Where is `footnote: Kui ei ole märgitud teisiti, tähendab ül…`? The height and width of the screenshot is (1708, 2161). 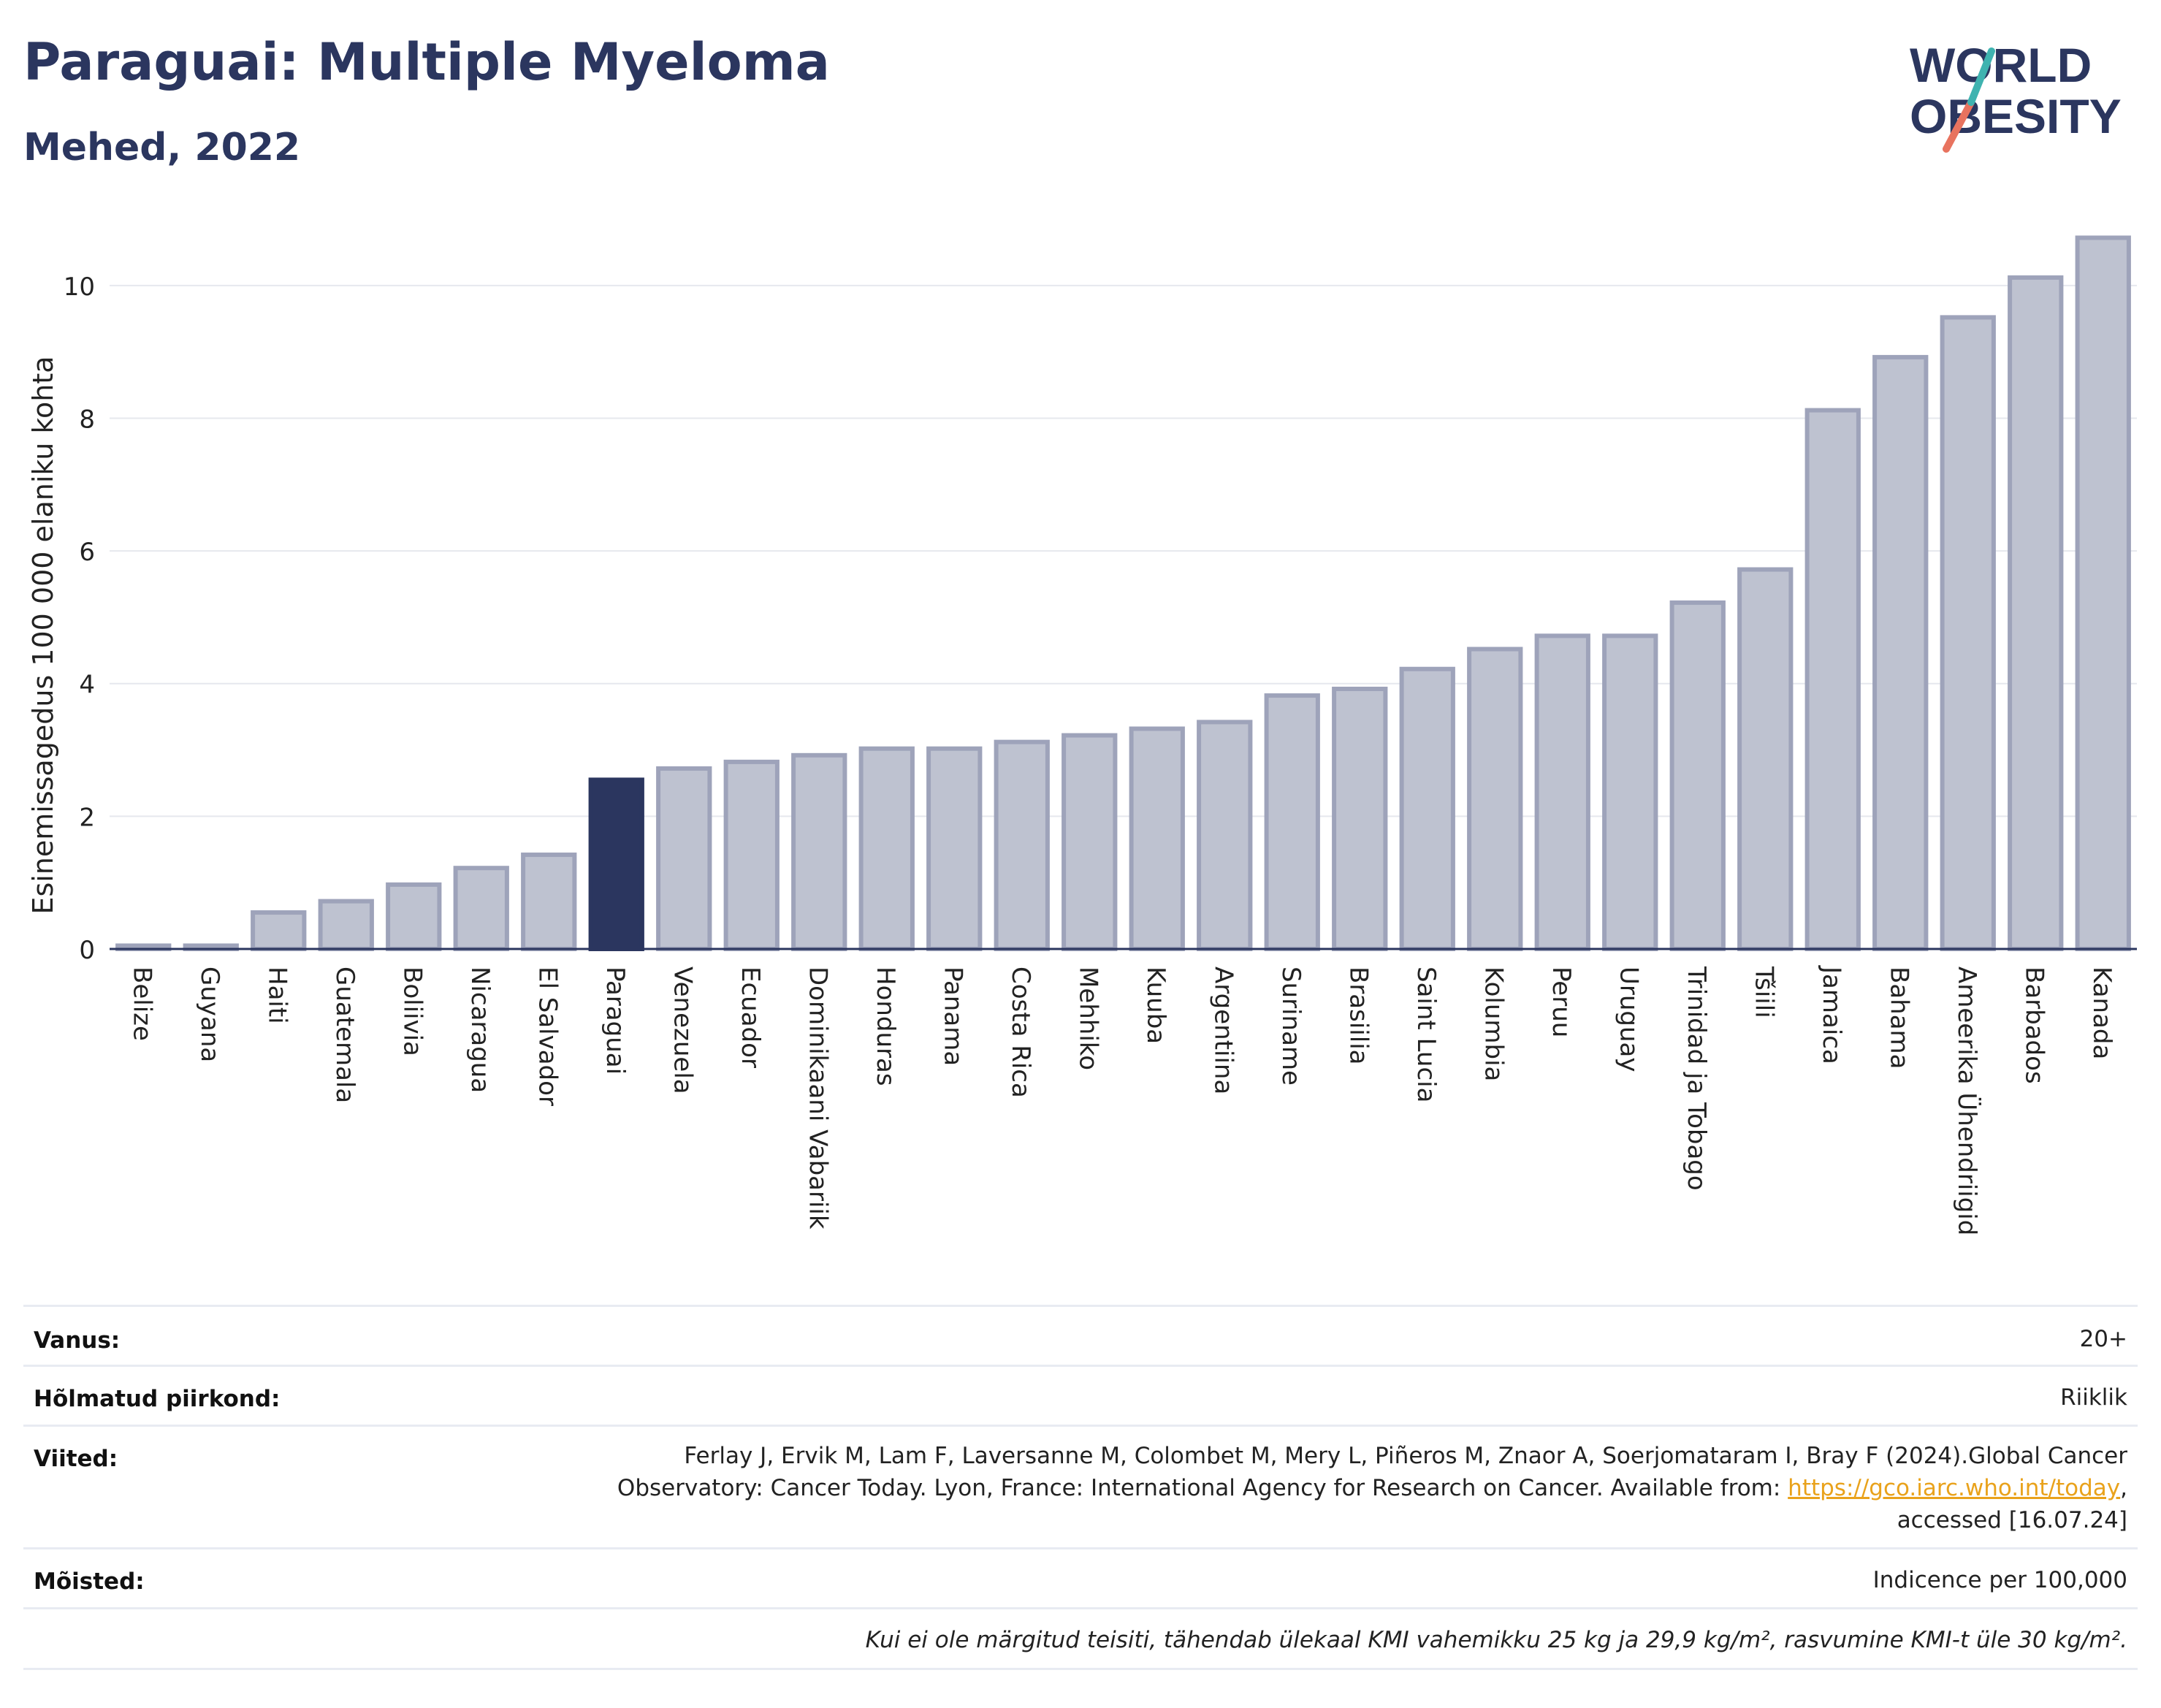 footnote: Kui ei ole märgitud teisiti, tähendab ül… is located at coordinates (1496, 1640).